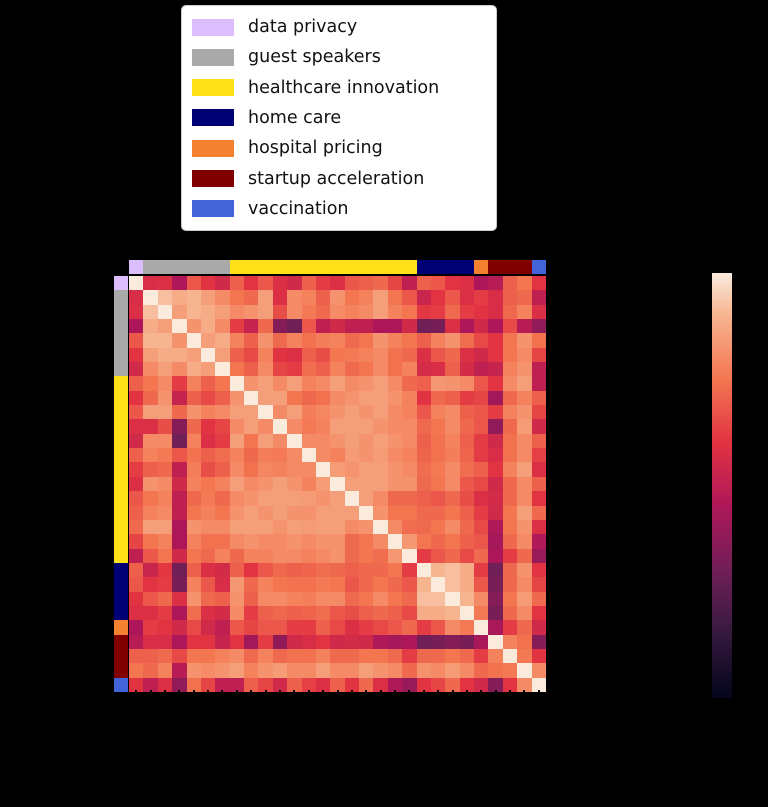 Image resolution: width=768 pixels, height=807 pixels. I want to click on legend-label: vaccination, so click(298, 208).